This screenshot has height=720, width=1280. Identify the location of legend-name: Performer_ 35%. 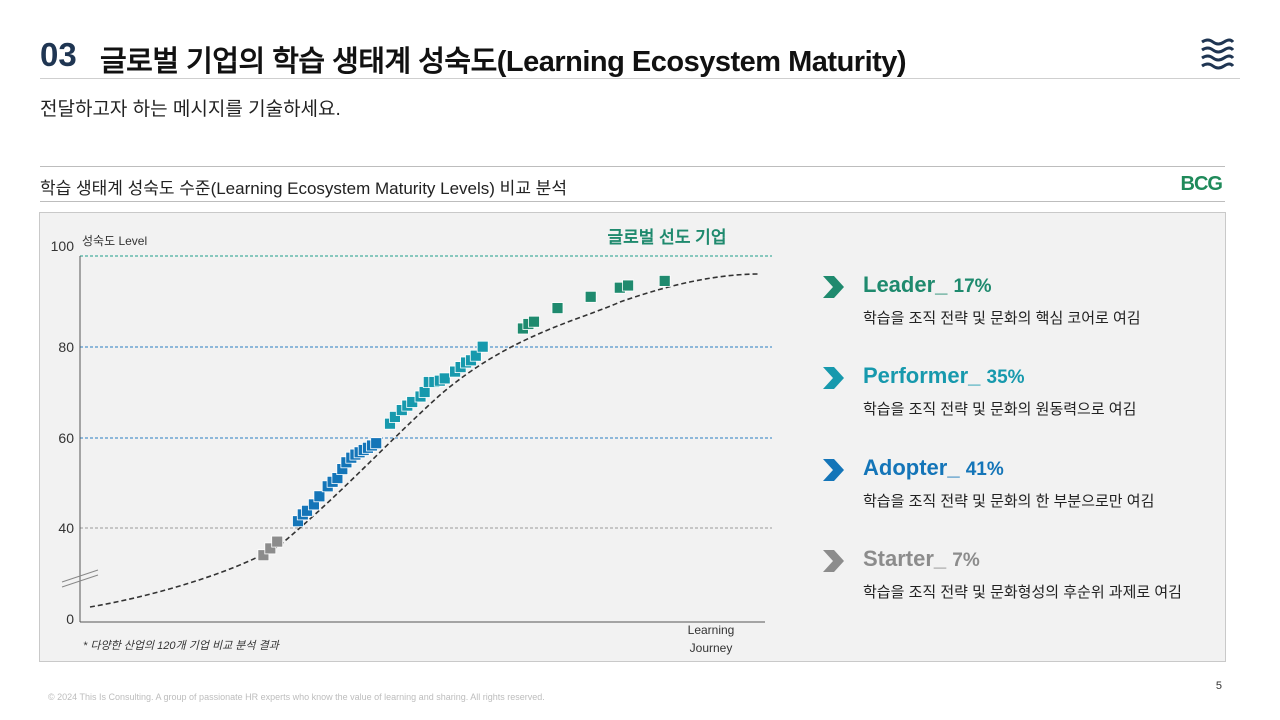
(944, 376).